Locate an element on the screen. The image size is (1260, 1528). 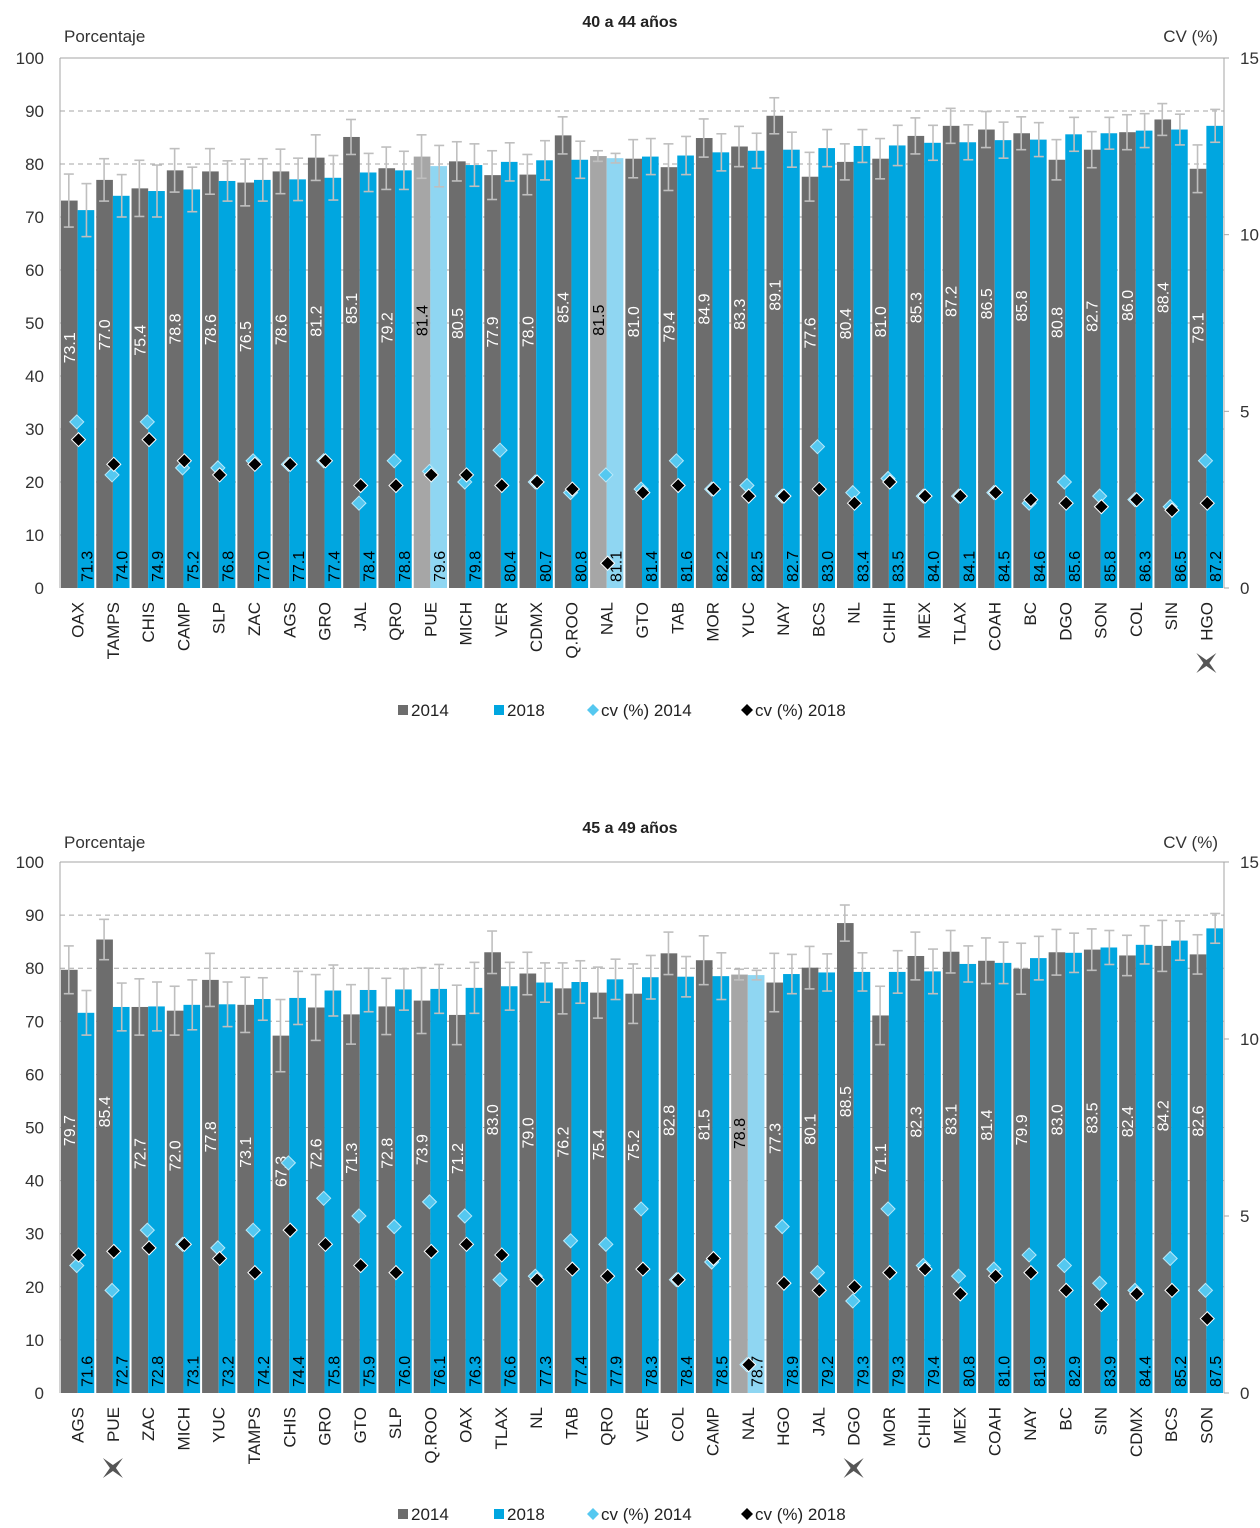
data-label-2018-tamps: 74.0 is located at coordinates (123, 566).